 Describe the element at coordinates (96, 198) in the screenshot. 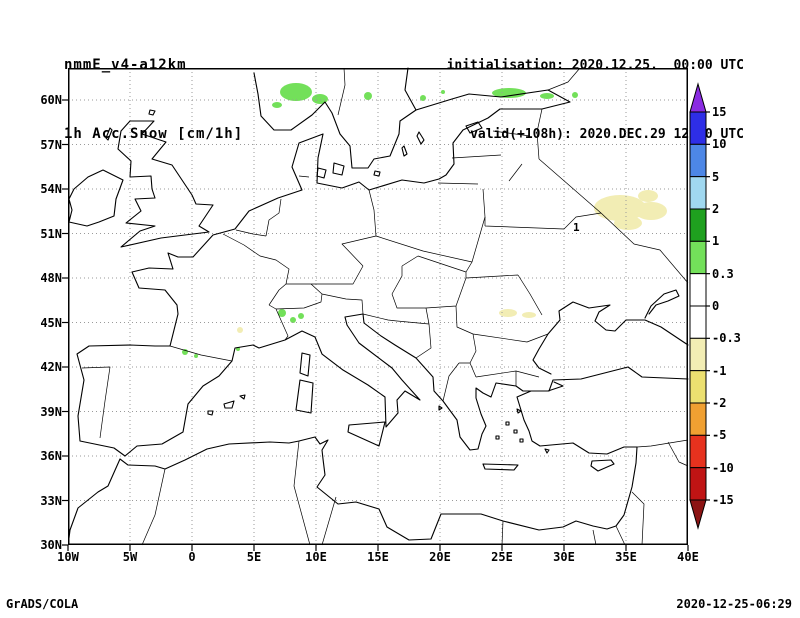

I see `coastline-ireland` at that location.